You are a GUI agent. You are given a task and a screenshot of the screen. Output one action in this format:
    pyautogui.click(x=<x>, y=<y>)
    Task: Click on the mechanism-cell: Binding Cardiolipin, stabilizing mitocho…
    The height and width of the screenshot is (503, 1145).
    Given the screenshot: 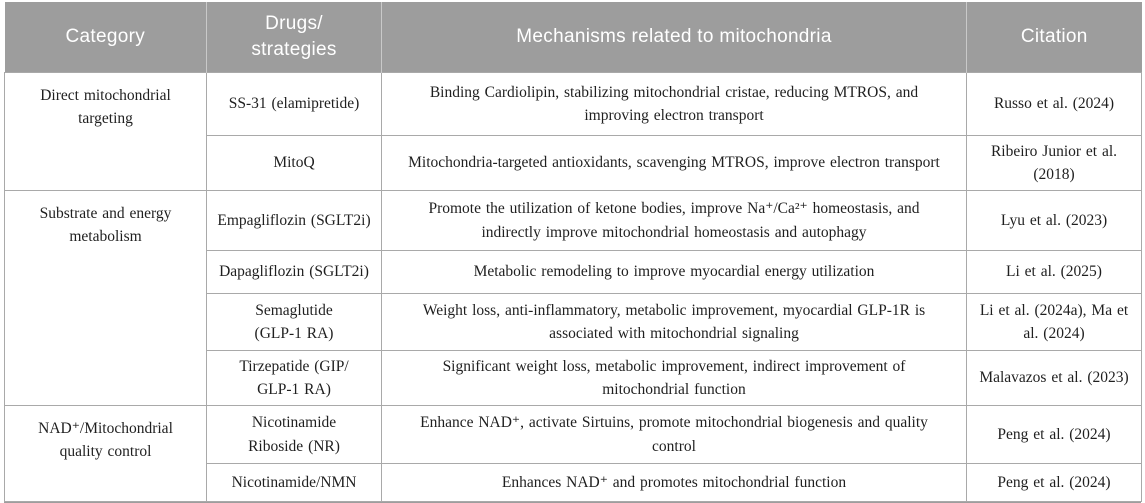 What is the action you would take?
    pyautogui.click(x=674, y=104)
    